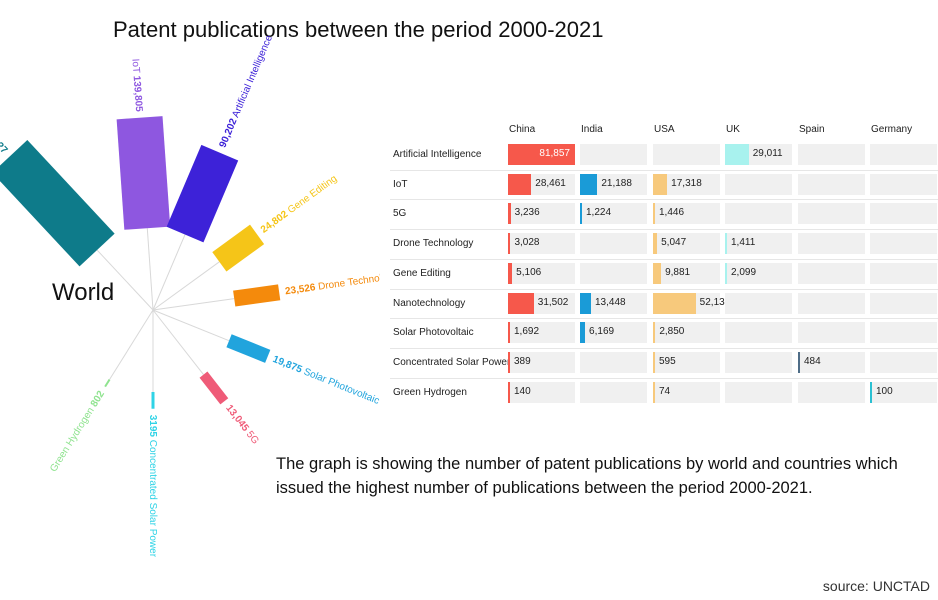 This screenshot has width=938, height=600. What do you see at coordinates (433, 244) in the screenshot?
I see `row-label: Drone Technology` at bounding box center [433, 244].